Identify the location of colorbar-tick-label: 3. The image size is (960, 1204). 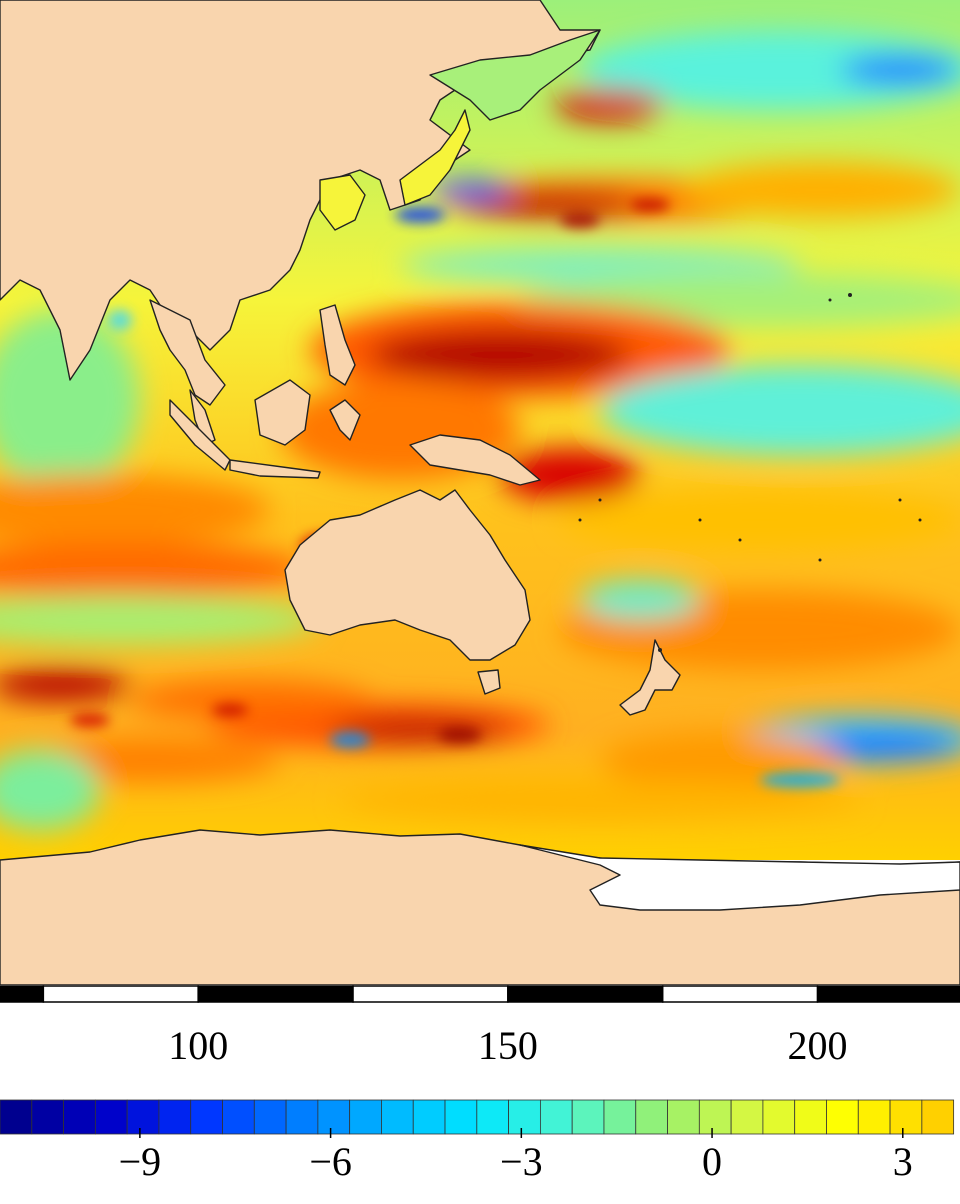
(902, 1161).